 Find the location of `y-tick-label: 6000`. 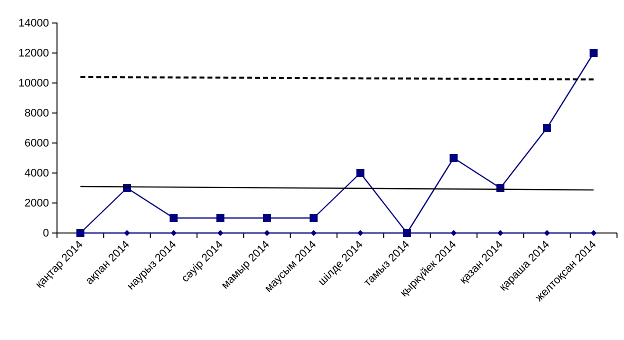

y-tick-label: 6000 is located at coordinates (36, 144).